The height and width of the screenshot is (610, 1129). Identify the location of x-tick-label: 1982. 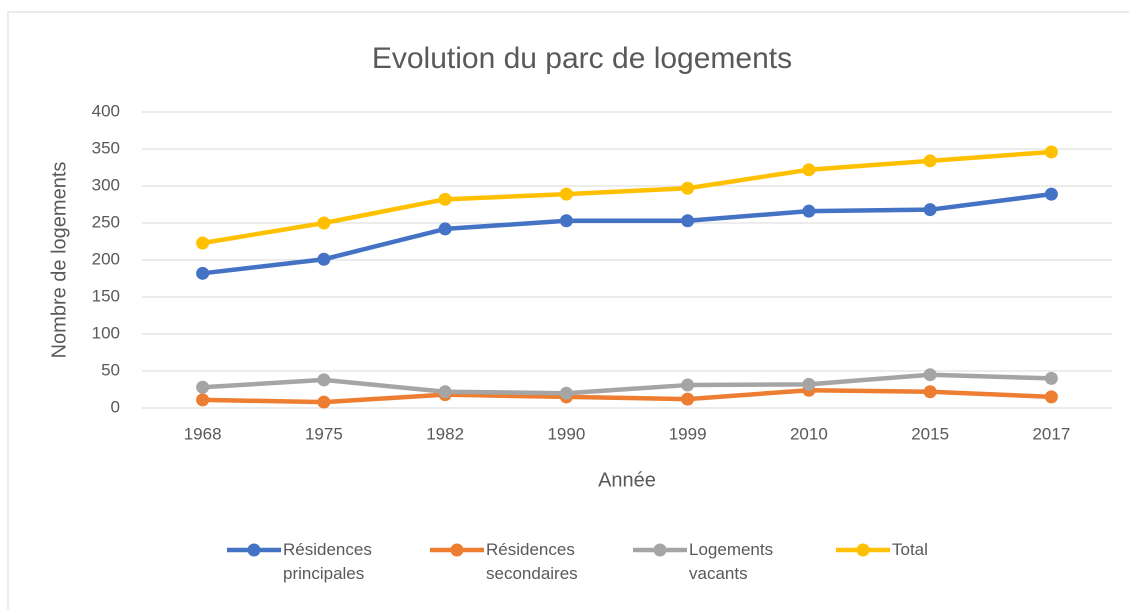
(445, 433).